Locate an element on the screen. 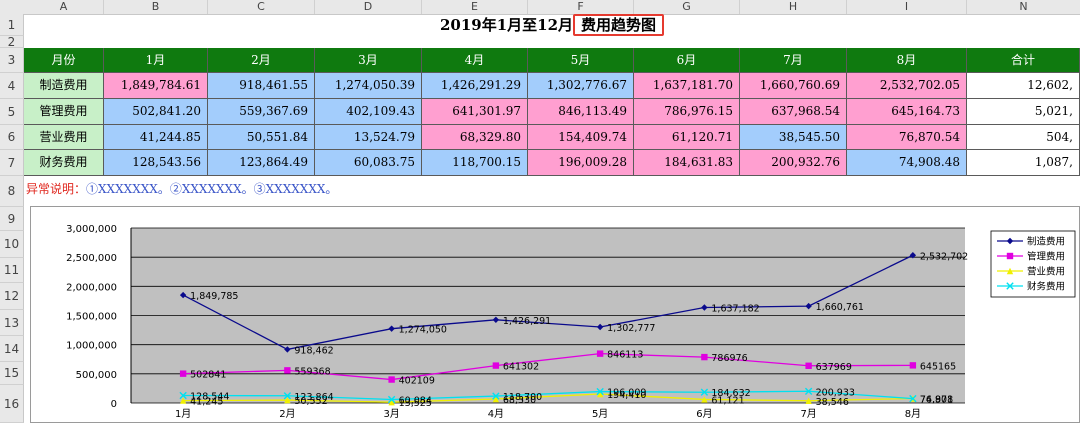 Image resolution: width=1080 pixels, height=426 pixels. row-header-7: 7 is located at coordinates (12, 163).